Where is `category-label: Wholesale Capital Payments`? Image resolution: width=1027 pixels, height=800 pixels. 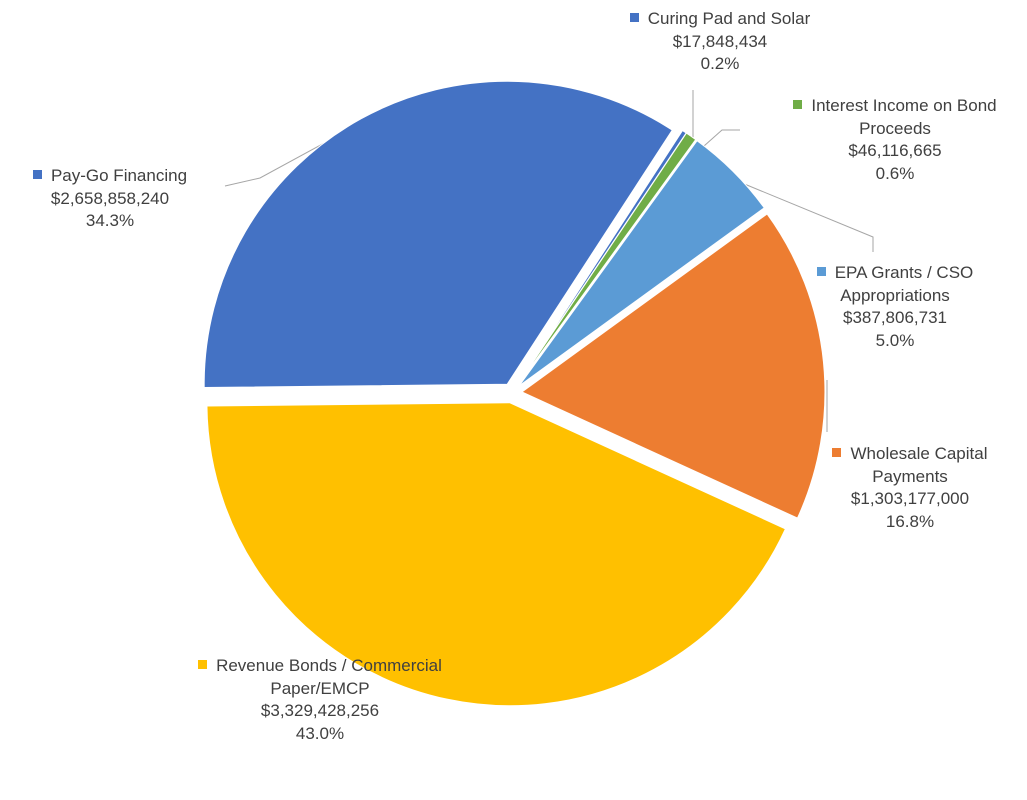 category-label: Wholesale Capital Payments is located at coordinates (919, 465).